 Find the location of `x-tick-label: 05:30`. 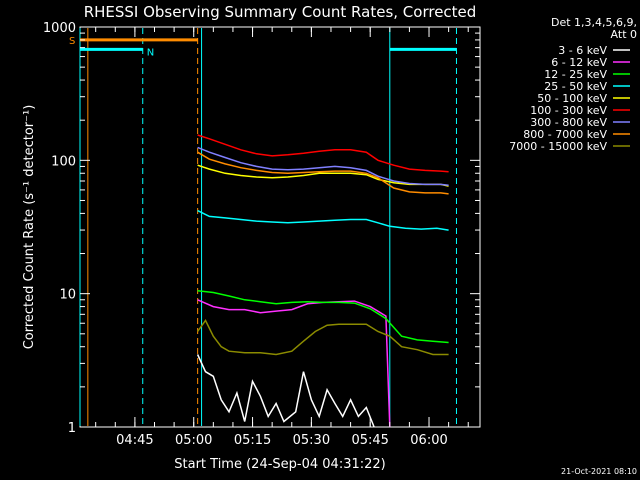

x-tick-label: 05:30 is located at coordinates (311, 440).